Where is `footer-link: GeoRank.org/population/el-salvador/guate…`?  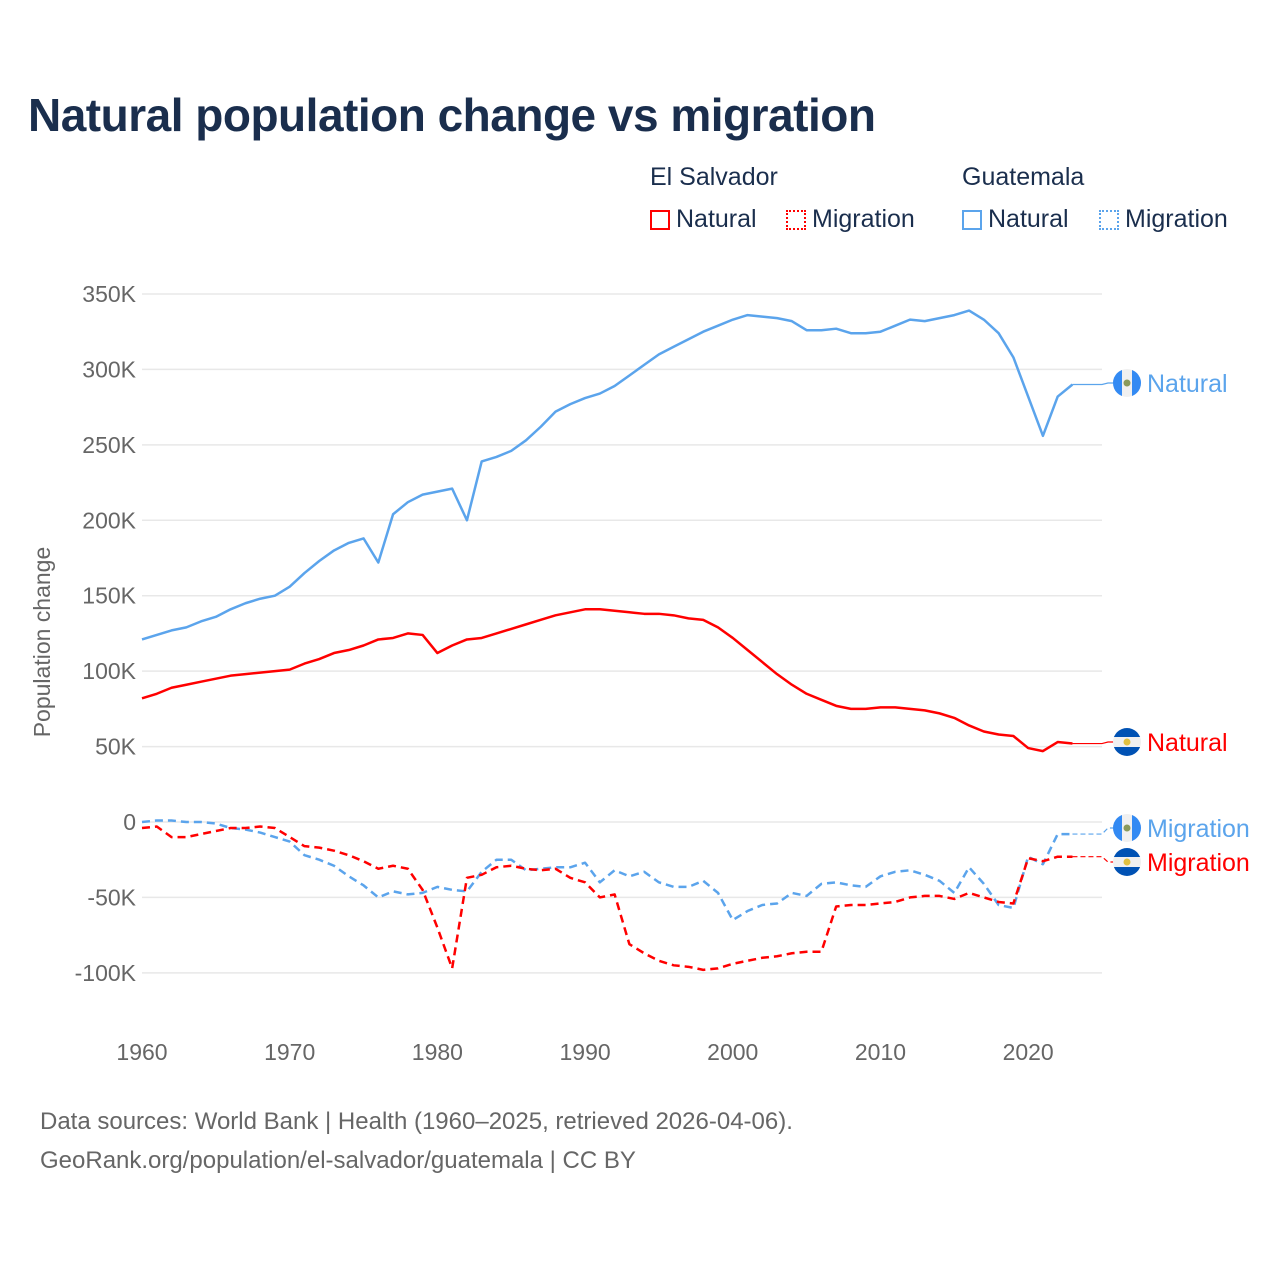 footer-link: GeoRank.org/population/el-salvador/guate… is located at coordinates (338, 1160).